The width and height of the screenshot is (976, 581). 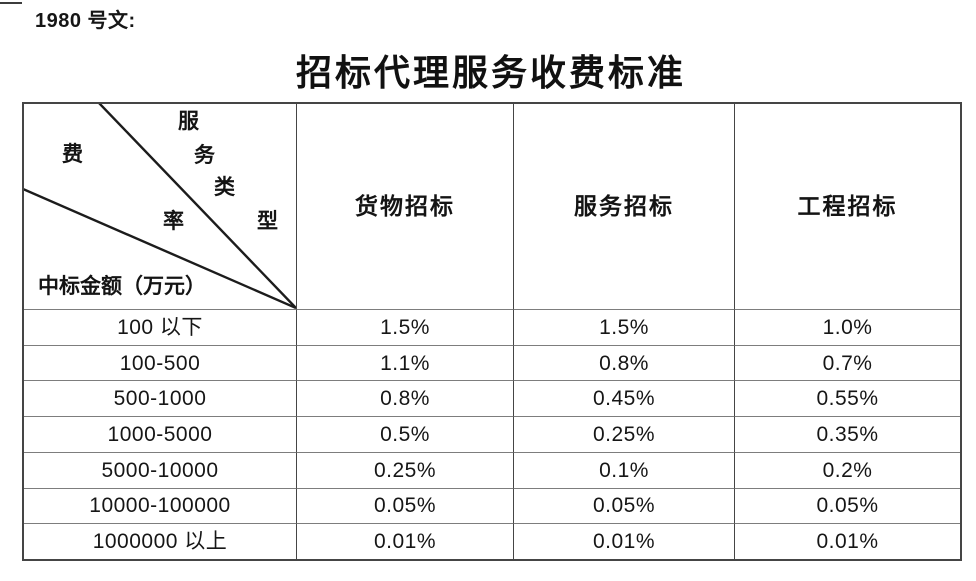 I want to click on diagonal-divider-lines, so click(x=160, y=206).